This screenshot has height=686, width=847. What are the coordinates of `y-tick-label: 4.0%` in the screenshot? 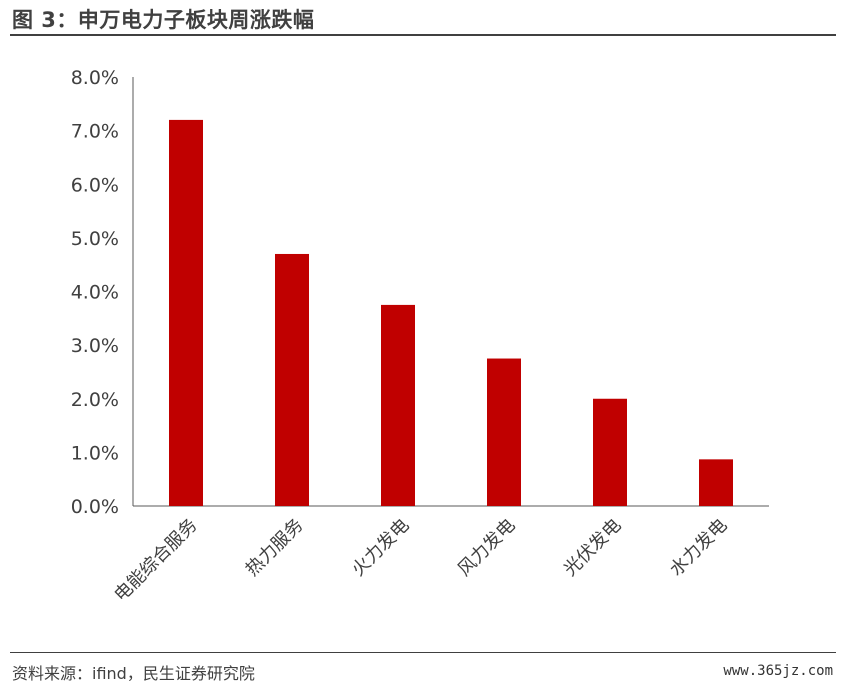 It's located at (95, 293).